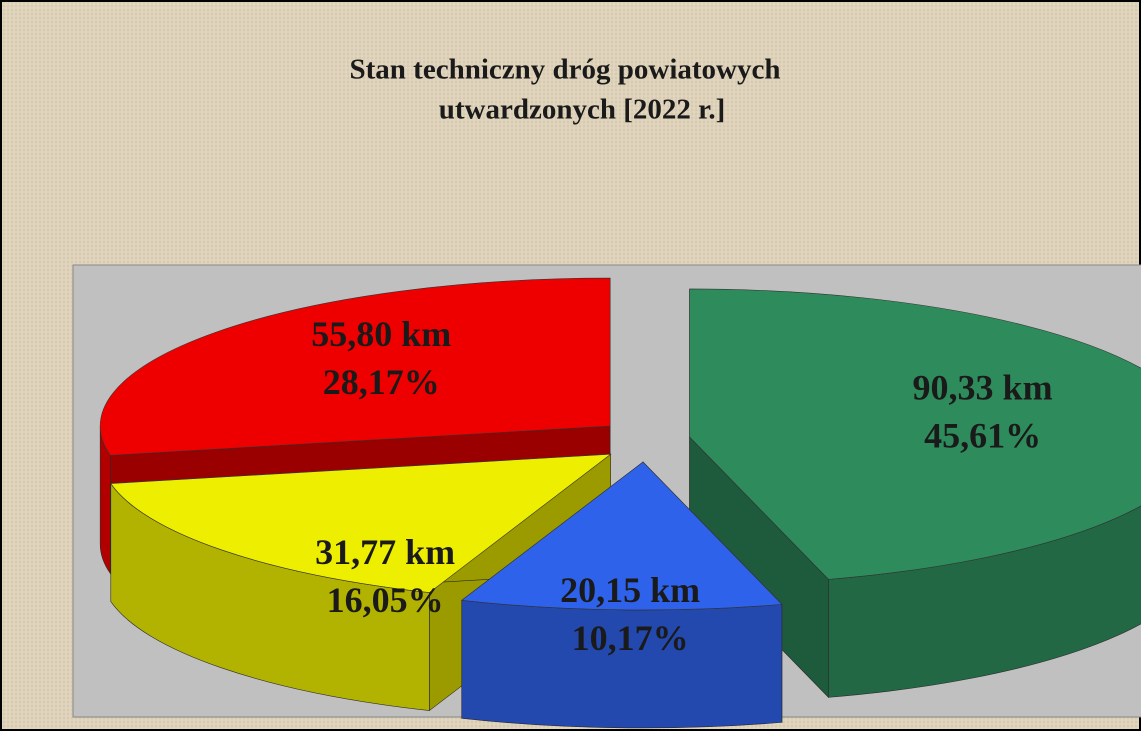  What do you see at coordinates (630, 638) in the screenshot?
I see `data-label: 10,17%` at bounding box center [630, 638].